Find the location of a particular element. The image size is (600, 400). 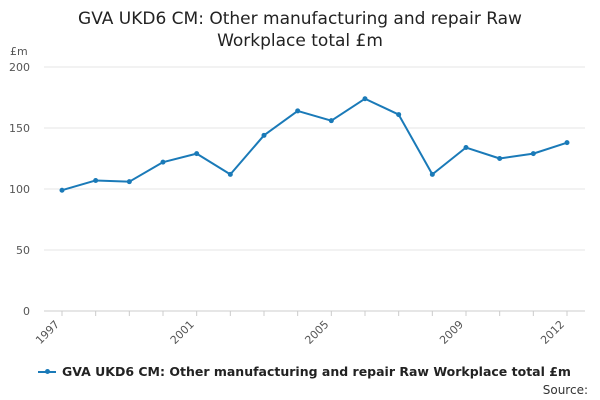

y-tick-label: 100 is located at coordinates (19, 189).